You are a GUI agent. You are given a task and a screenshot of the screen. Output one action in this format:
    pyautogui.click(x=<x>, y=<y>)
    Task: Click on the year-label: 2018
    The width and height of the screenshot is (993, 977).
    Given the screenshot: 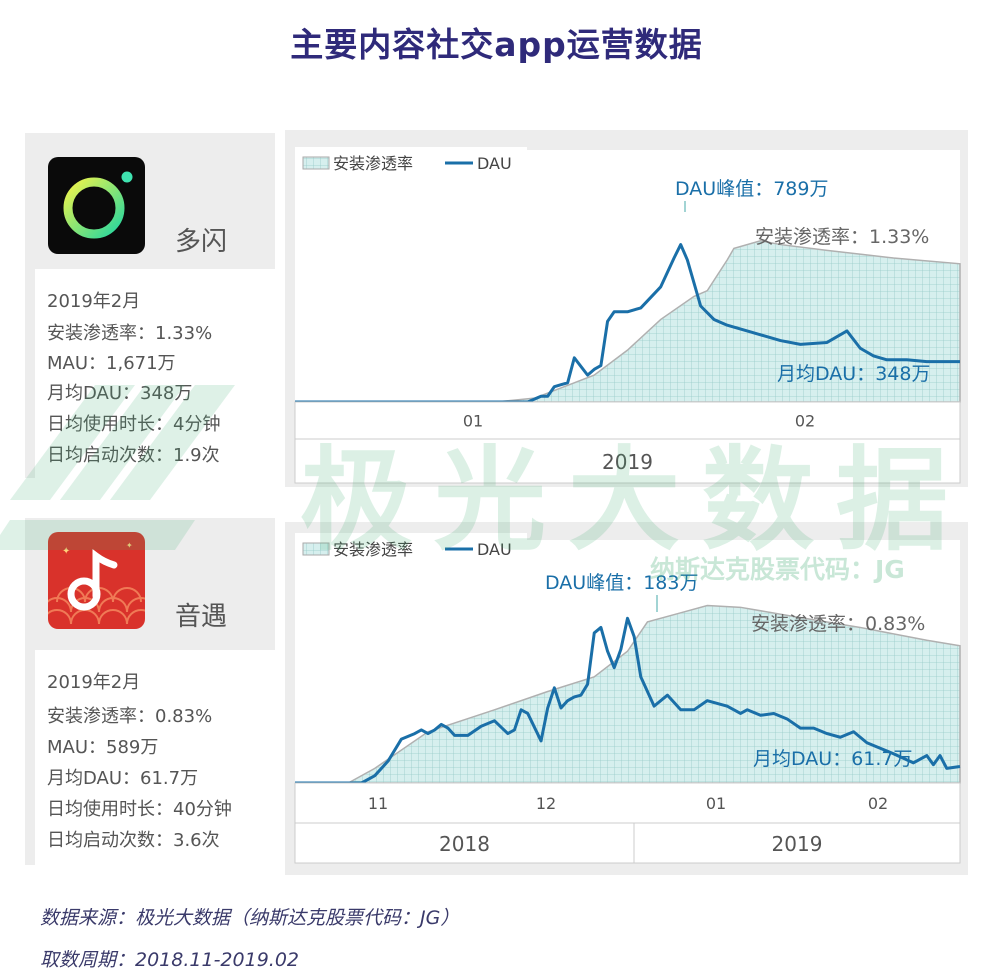 What is the action you would take?
    pyautogui.click(x=464, y=844)
    